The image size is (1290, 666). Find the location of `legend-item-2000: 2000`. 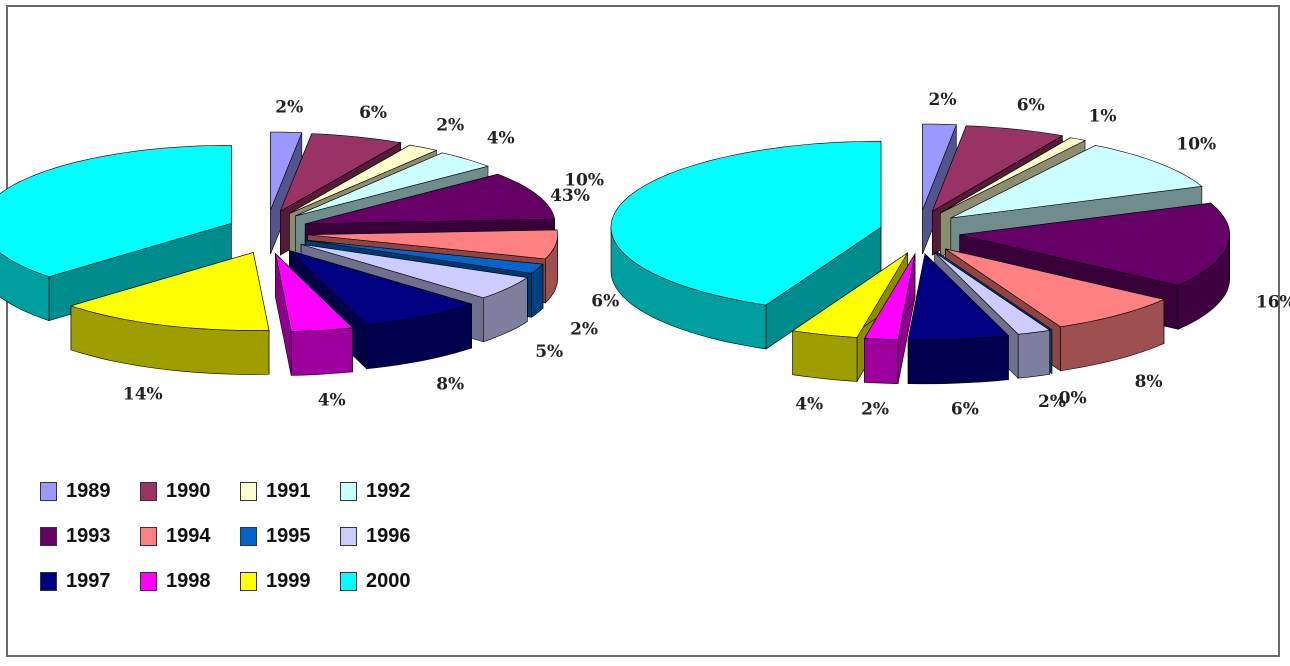

legend-item-2000: 2000 is located at coordinates (390, 581).